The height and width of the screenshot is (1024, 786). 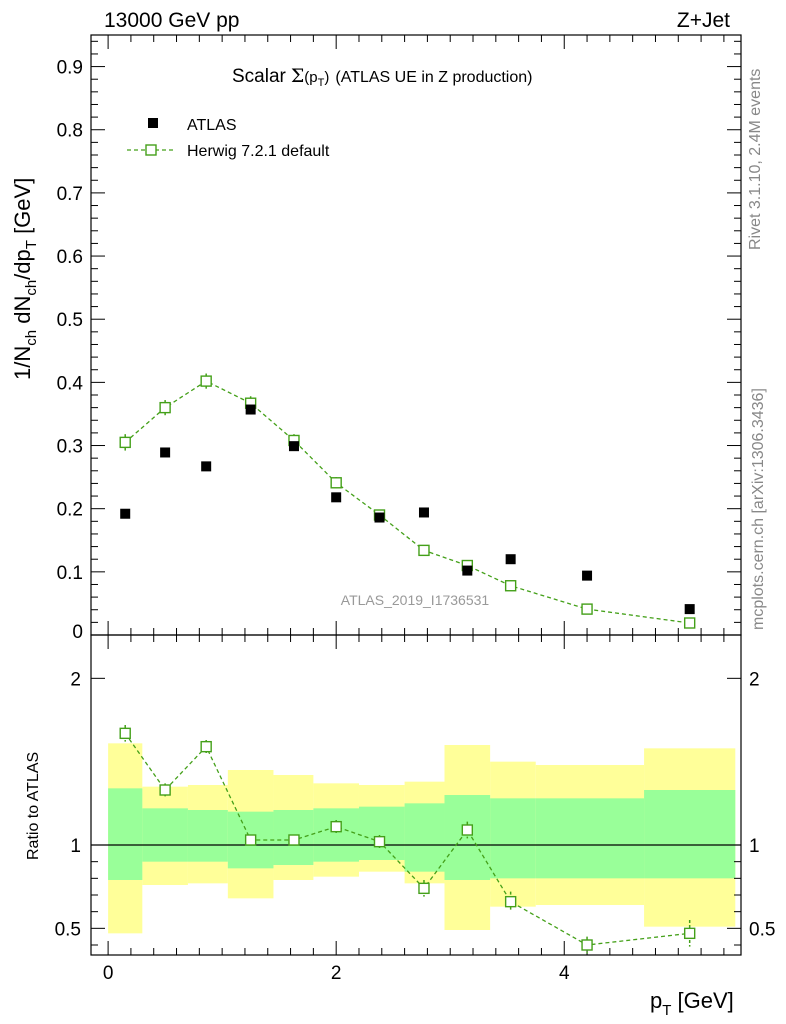 I want to click on ratio-ytick-label-right: 0.5, so click(x=762, y=929).